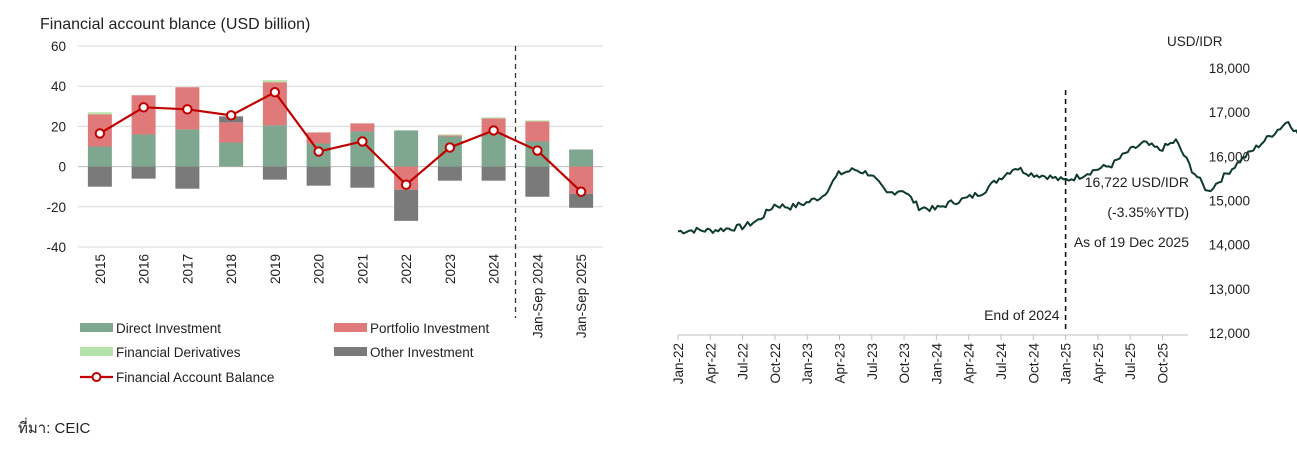 This screenshot has height=458, width=1297. What do you see at coordinates (969, 363) in the screenshot?
I see `right-x-tick-label: Apr-24` at bounding box center [969, 363].